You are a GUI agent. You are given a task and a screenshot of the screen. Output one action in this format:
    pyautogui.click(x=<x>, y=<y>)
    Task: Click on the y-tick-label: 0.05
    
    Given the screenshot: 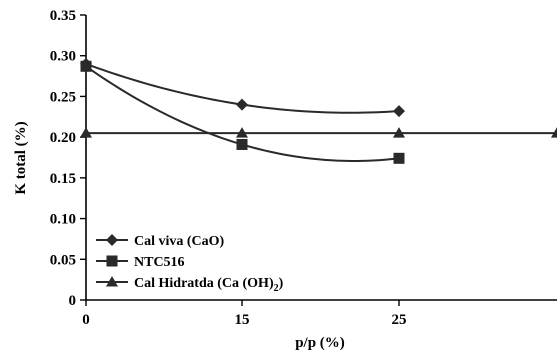 What is the action you would take?
    pyautogui.click(x=63, y=260)
    